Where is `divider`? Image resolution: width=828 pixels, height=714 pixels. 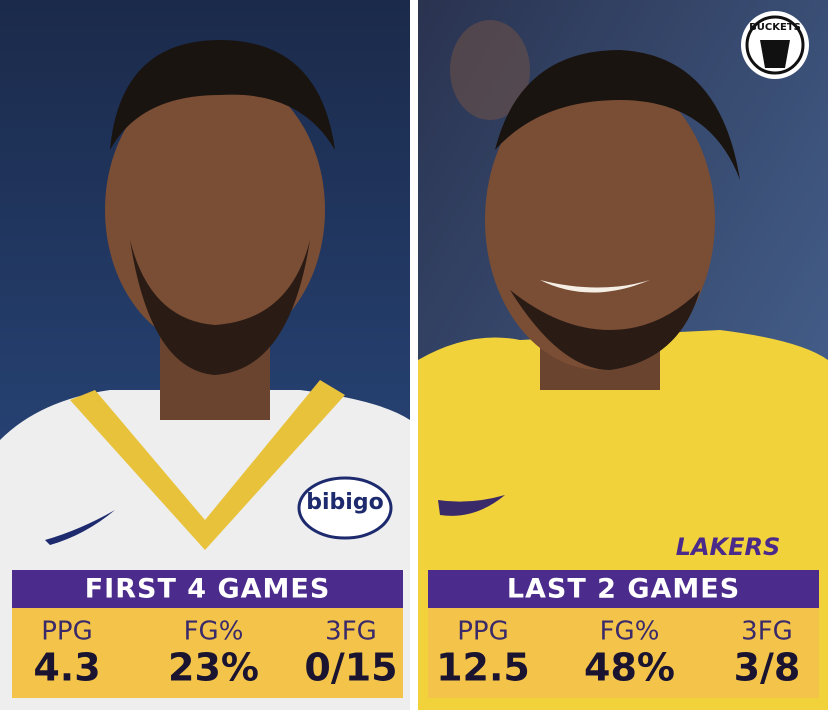
divider is located at coordinates (414, 355).